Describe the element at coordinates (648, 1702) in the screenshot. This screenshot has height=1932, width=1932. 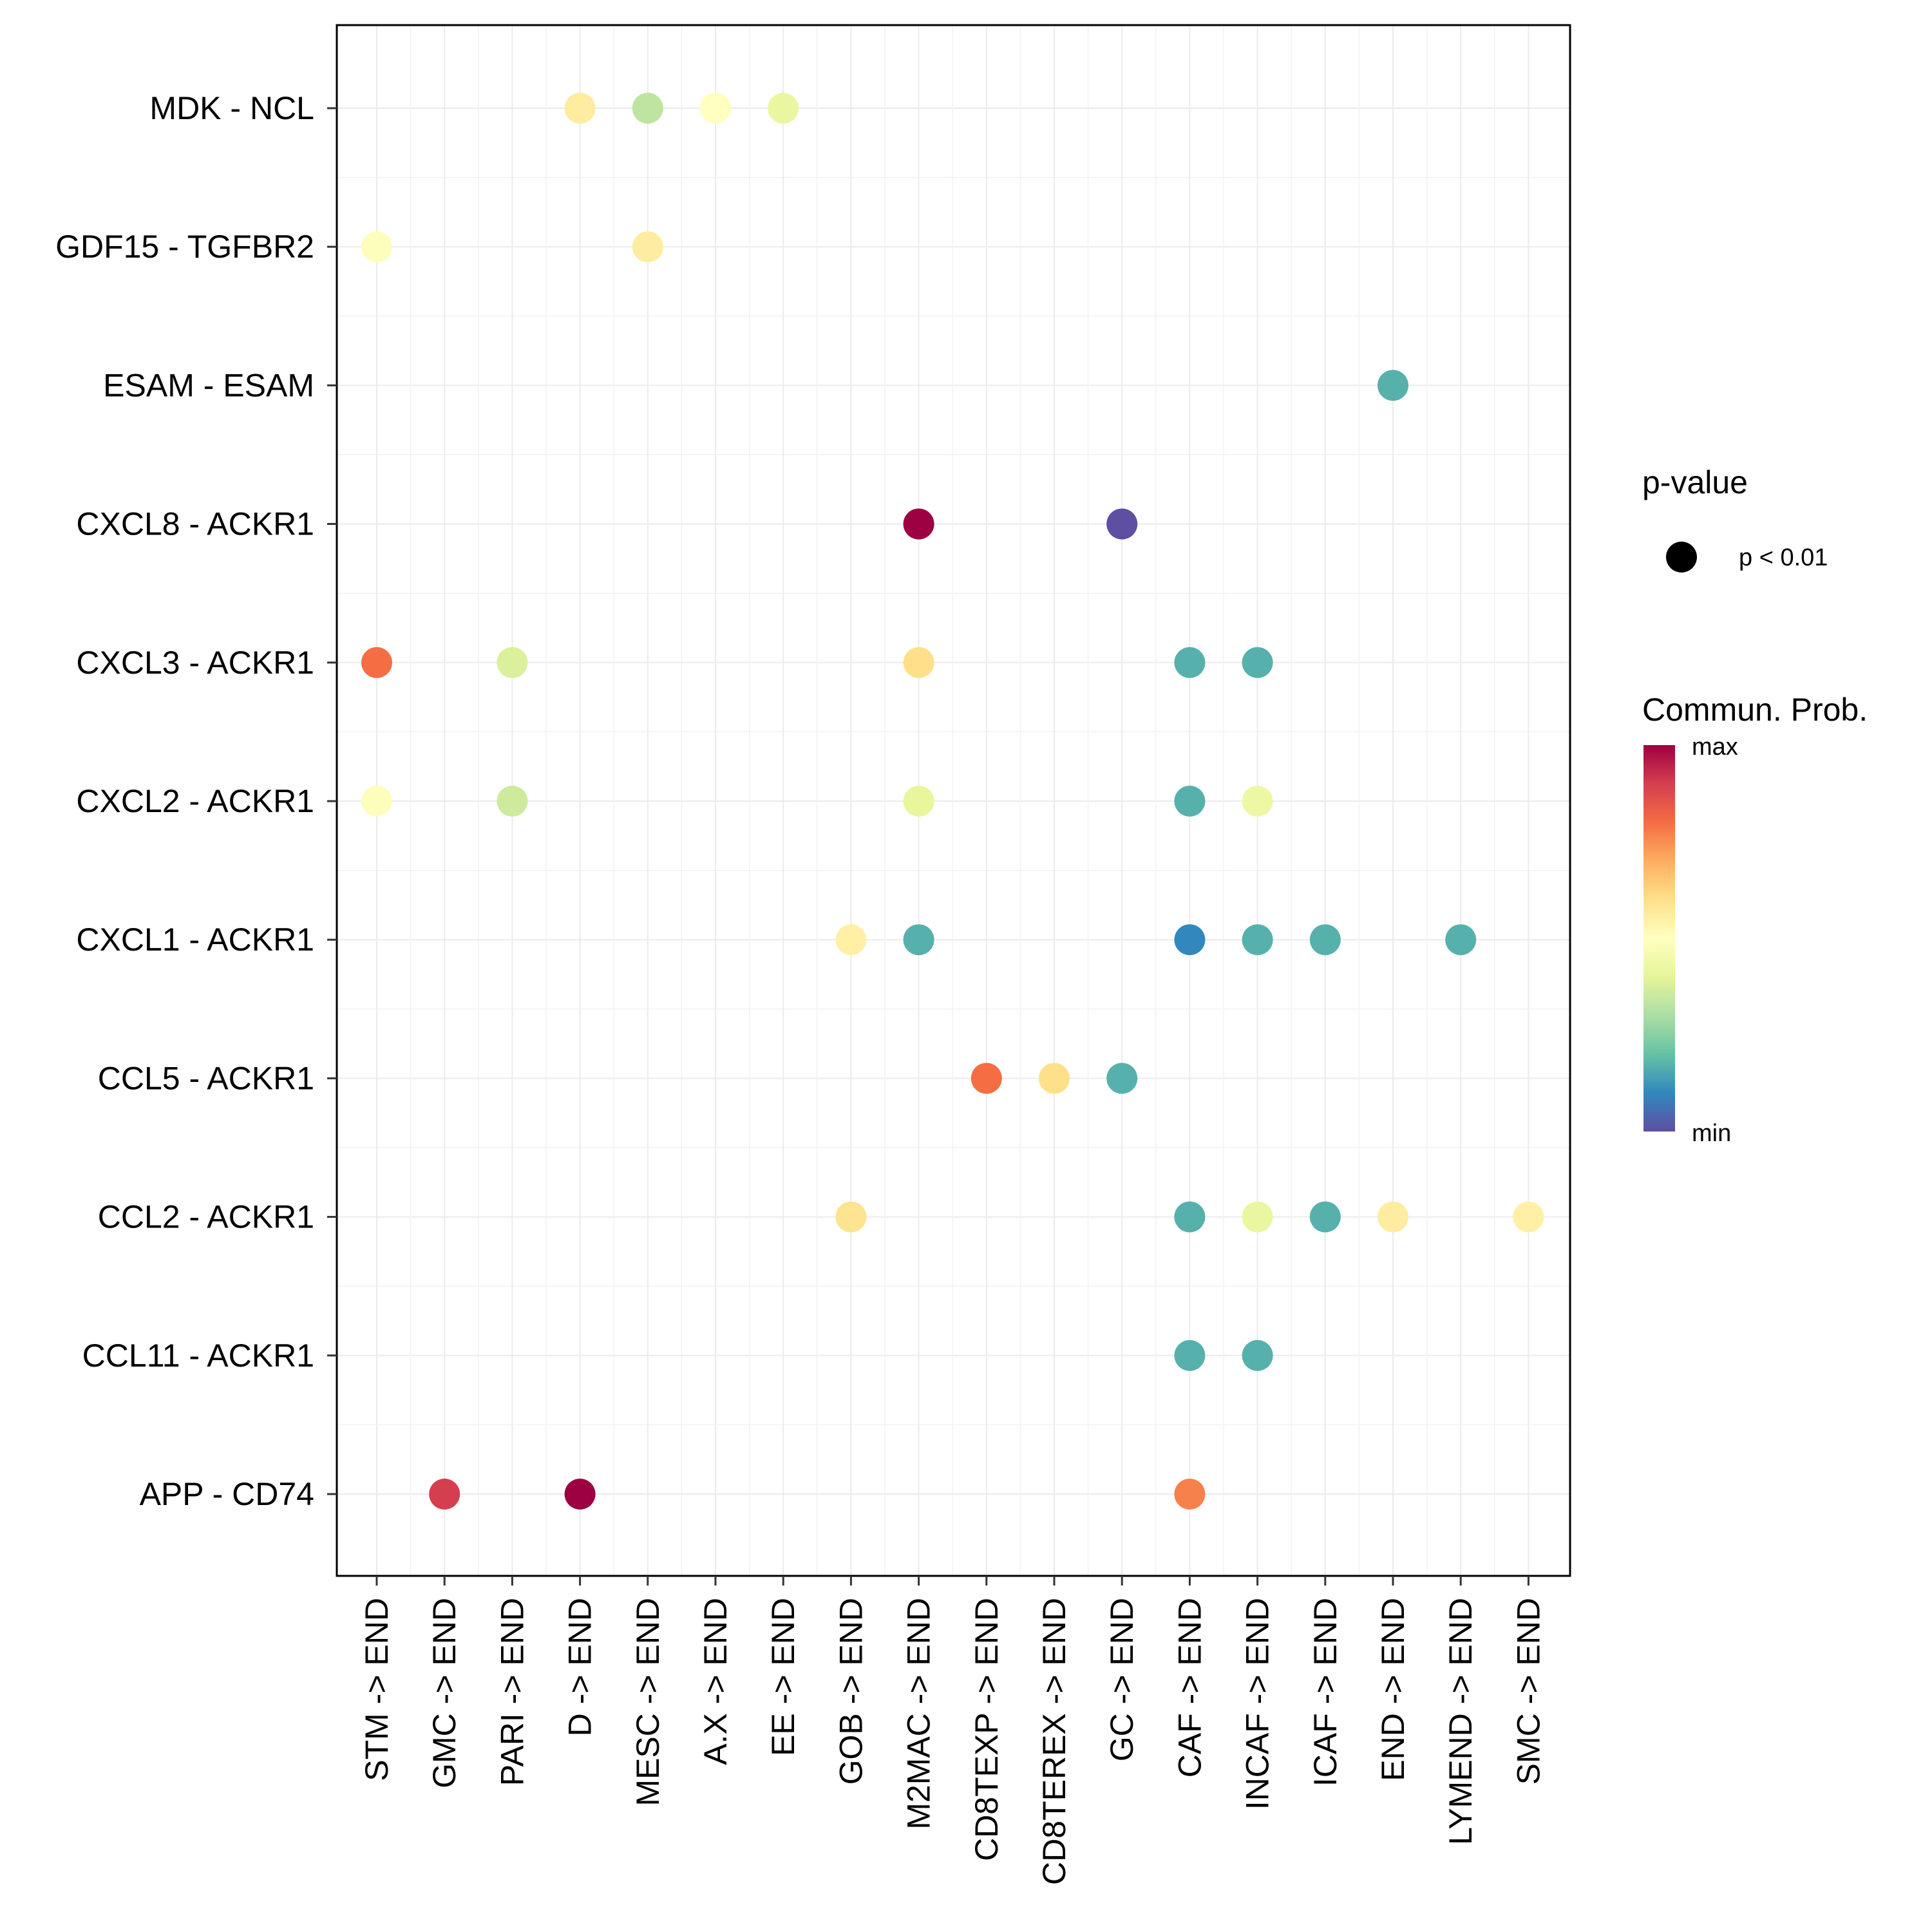
I see `x-tick-label: MESC -> END` at that location.